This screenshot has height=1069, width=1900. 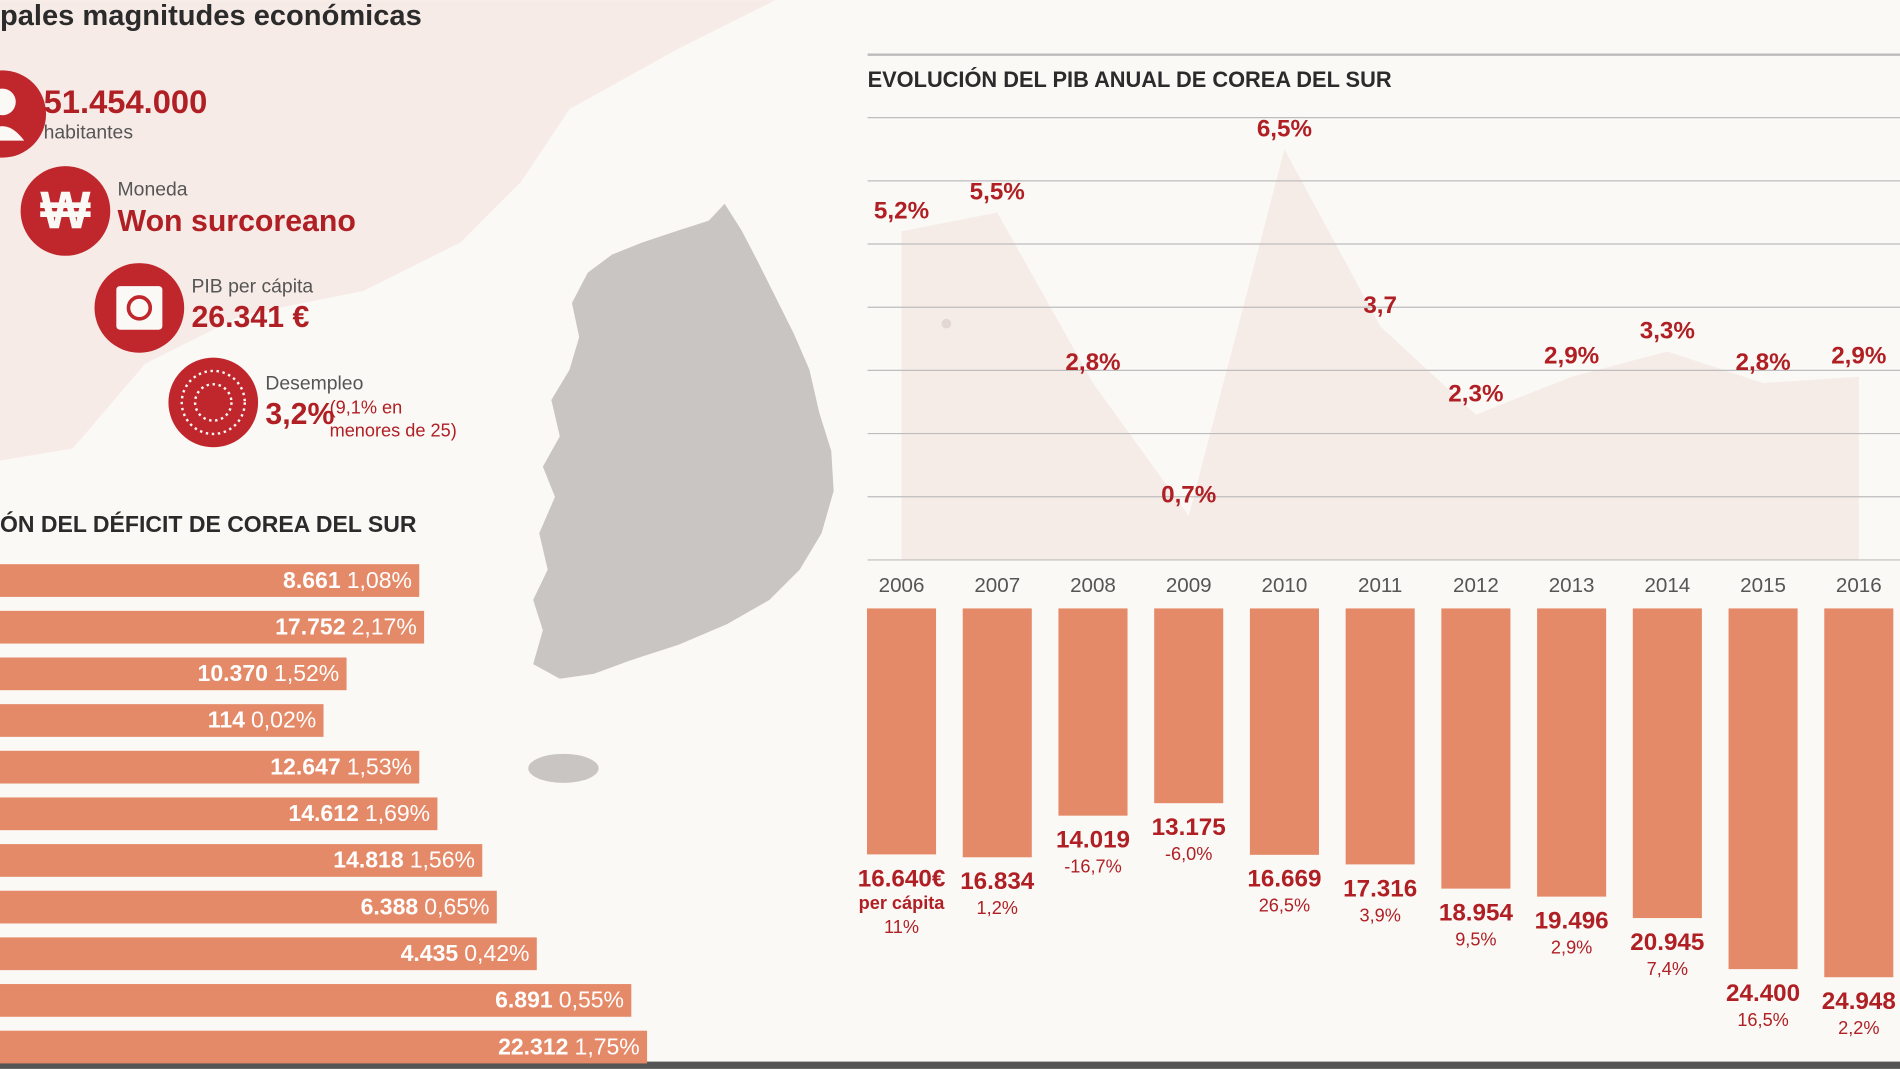 I want to click on value-label: 6,5%, so click(x=1284, y=128).